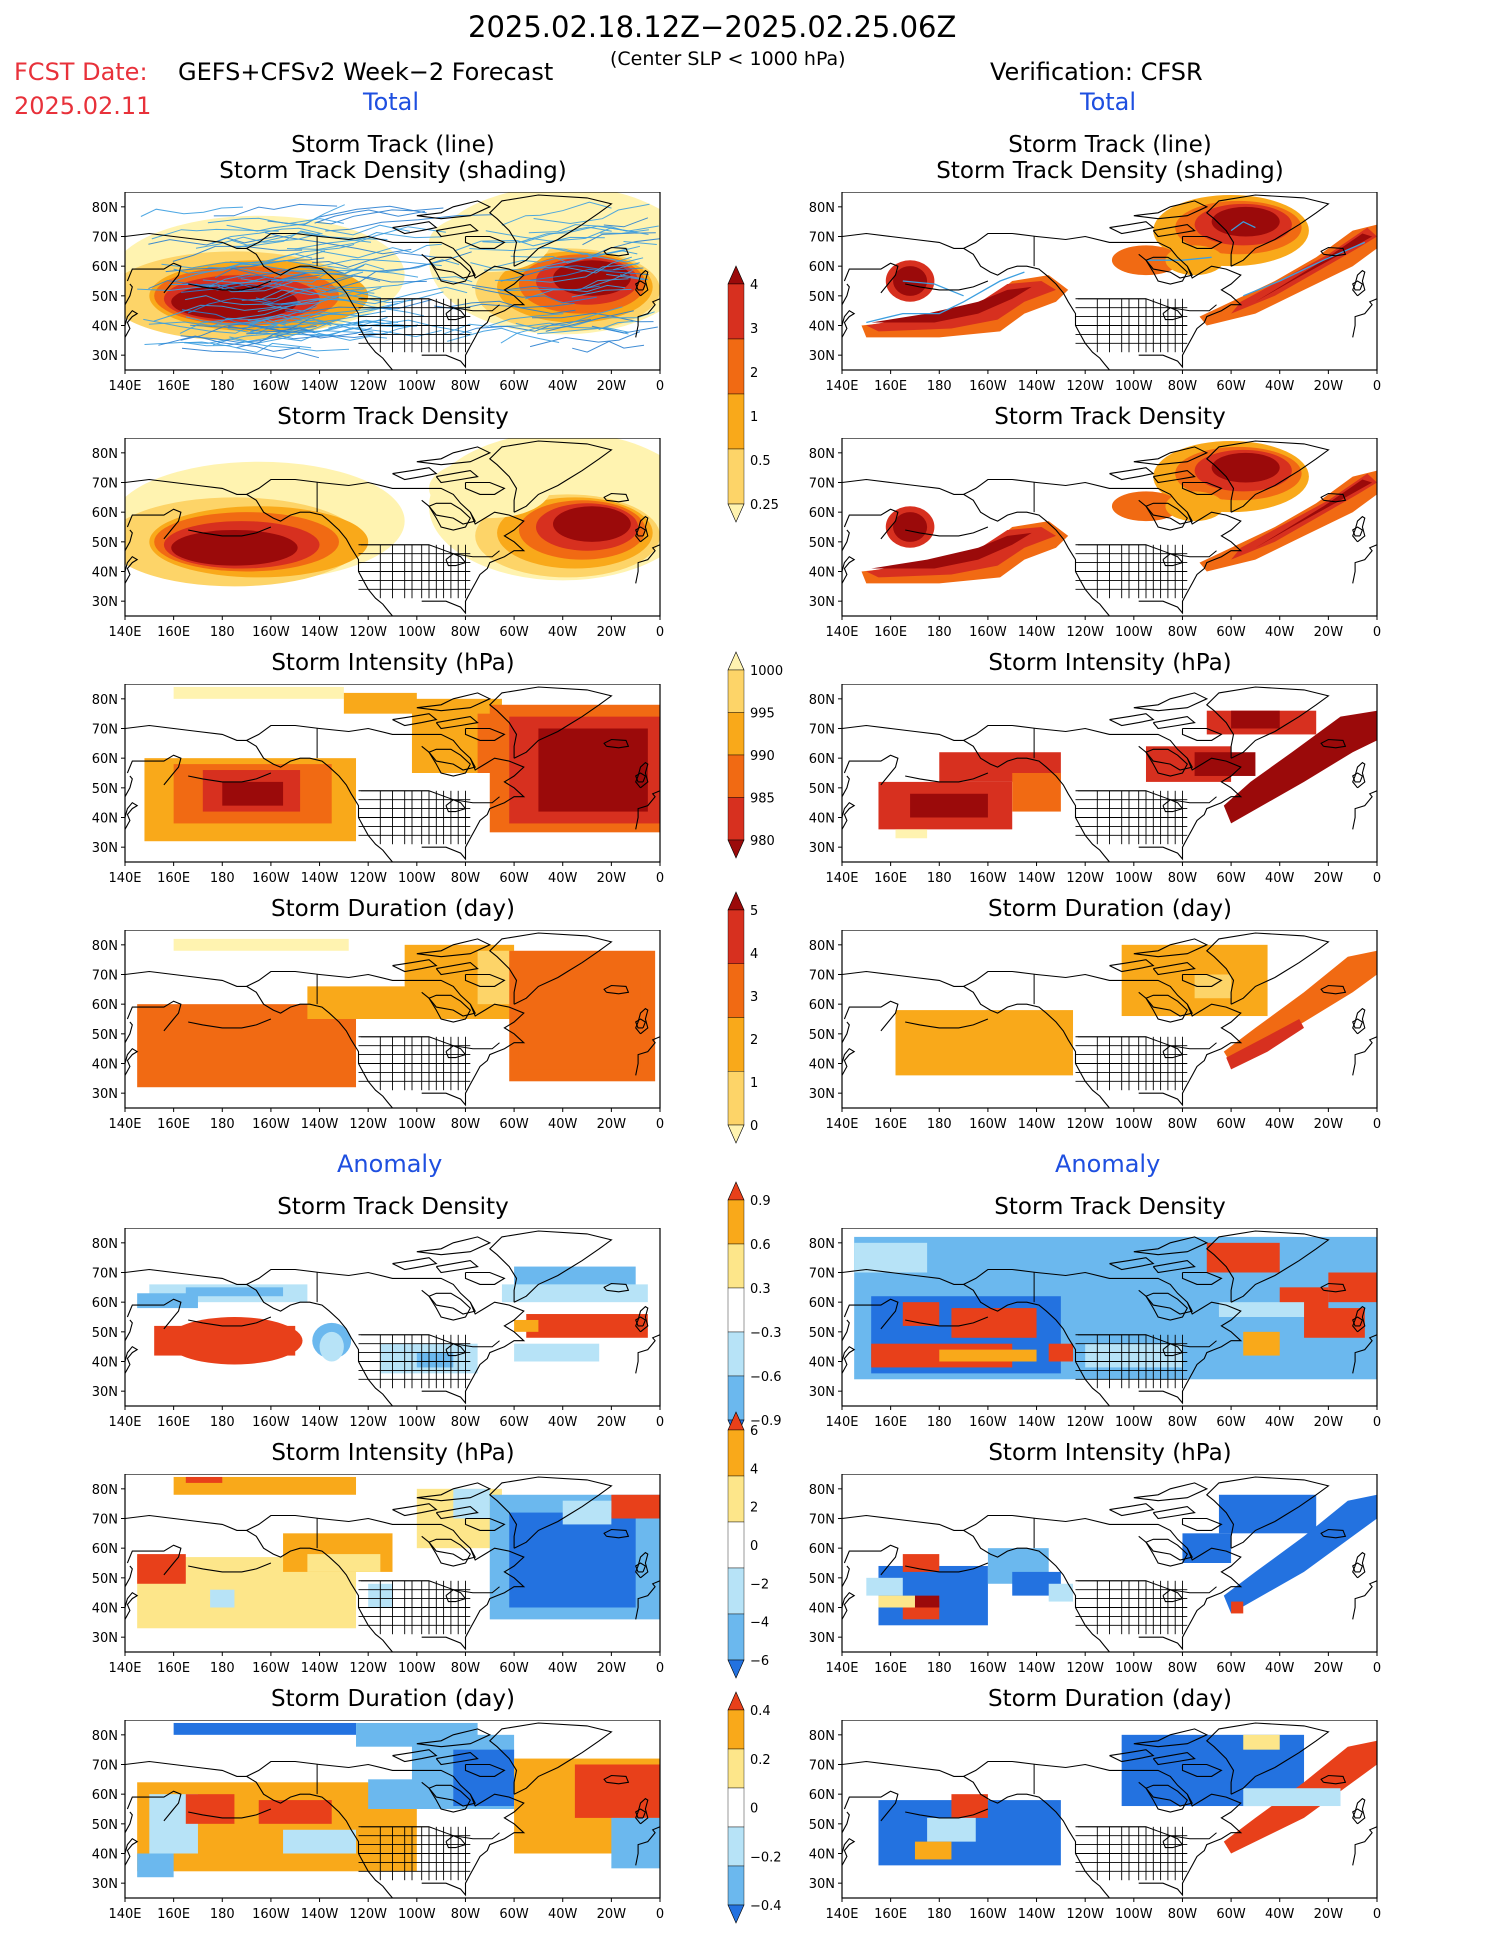  Describe the element at coordinates (754, 1809) in the screenshot. I see `colorbar-label: 0` at that location.